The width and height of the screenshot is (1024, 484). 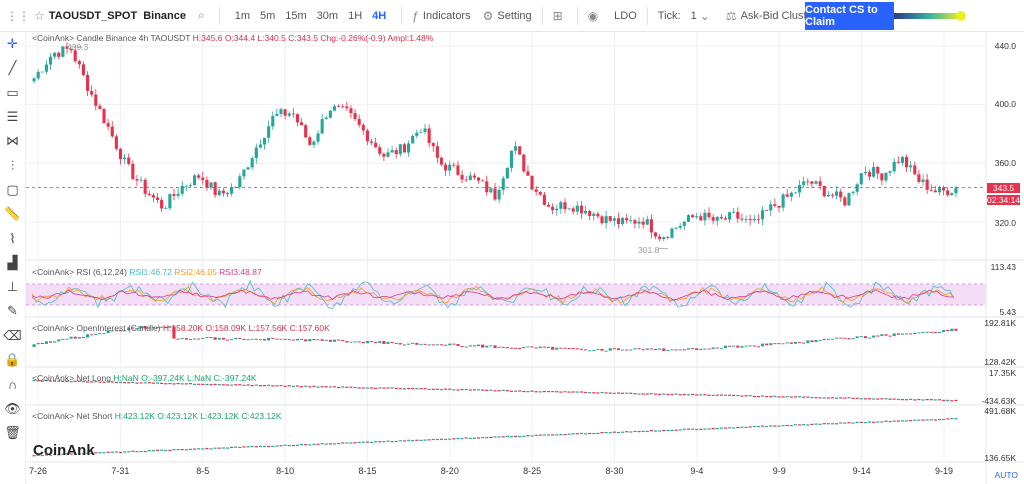 What do you see at coordinates (39, 15) in the screenshot?
I see `star-icon: ☆` at bounding box center [39, 15].